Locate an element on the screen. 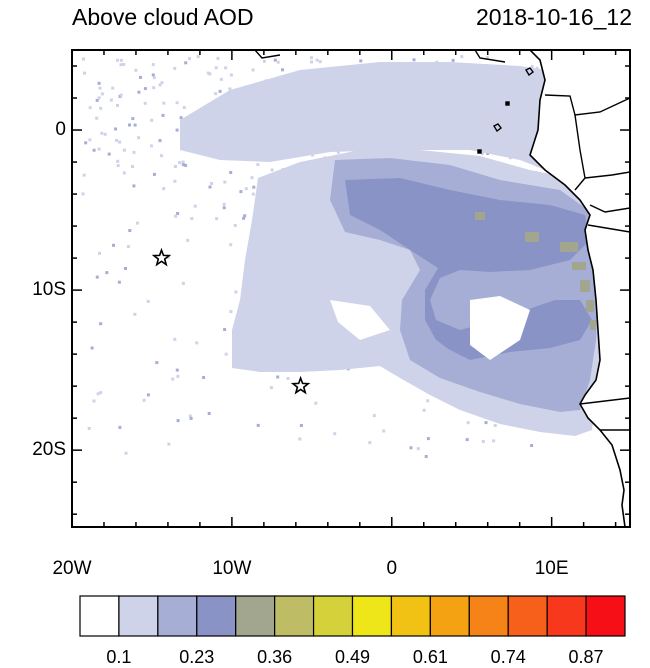 Image resolution: width=650 pixels, height=668 pixels. x-tick-label: 10E is located at coordinates (551, 568).